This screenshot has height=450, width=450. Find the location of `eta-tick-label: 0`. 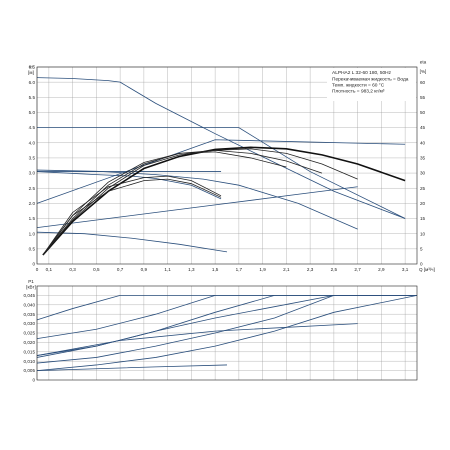

eta-tick-label: 0 is located at coordinates (421, 264).